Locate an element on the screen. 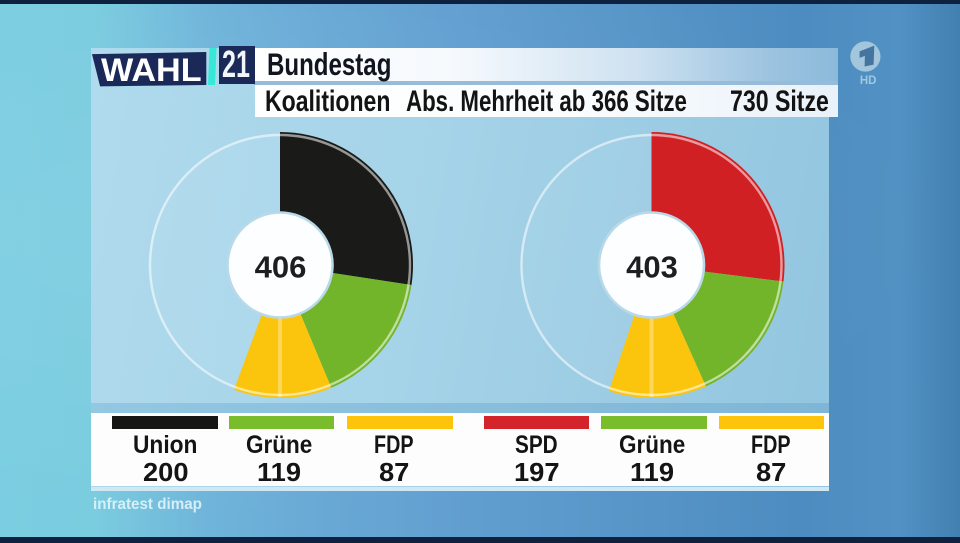  svg-text: 403 is located at coordinates (652, 266).